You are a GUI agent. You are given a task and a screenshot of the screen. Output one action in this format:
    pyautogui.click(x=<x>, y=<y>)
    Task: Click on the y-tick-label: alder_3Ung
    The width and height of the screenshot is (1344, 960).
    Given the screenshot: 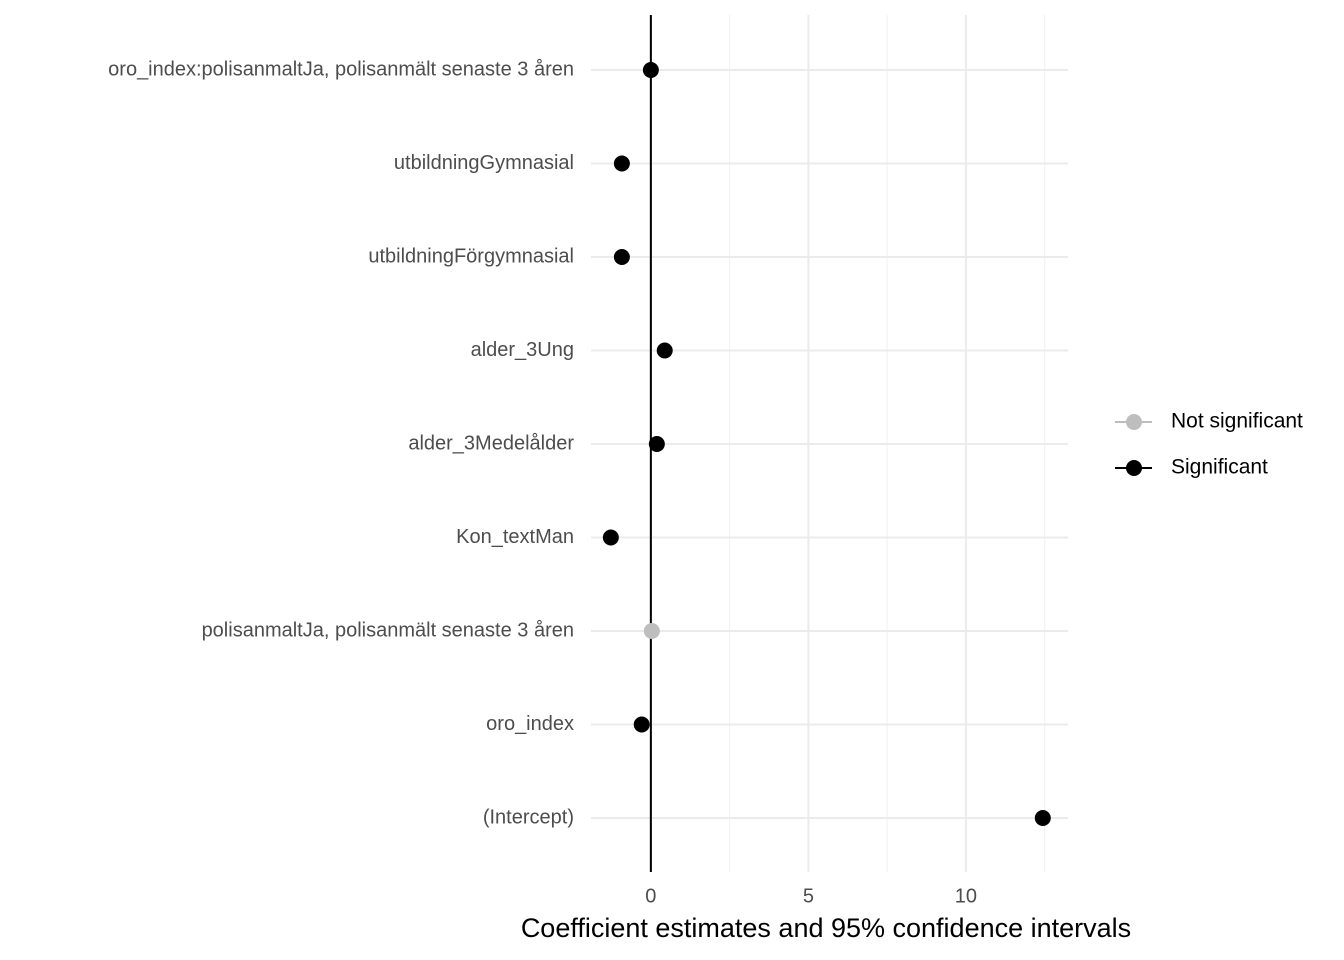 What is the action you would take?
    pyautogui.click(x=522, y=350)
    